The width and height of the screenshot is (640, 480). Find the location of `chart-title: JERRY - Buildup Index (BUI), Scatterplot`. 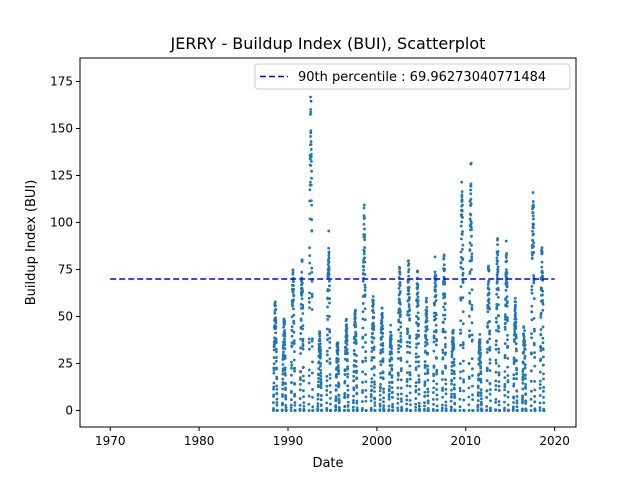

chart-title: JERRY - Buildup Index (BUI), Scatterplot is located at coordinates (328, 43).